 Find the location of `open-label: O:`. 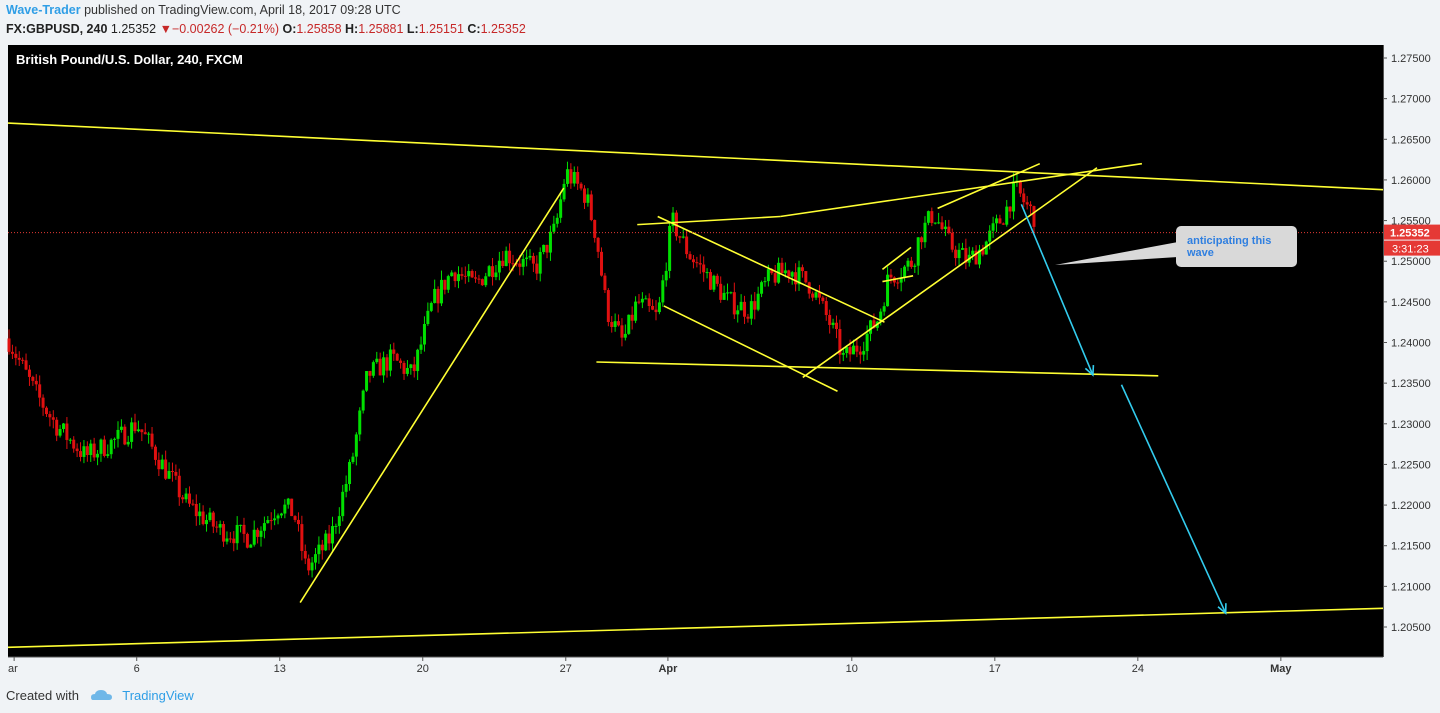

open-label: O: is located at coordinates (289, 29).